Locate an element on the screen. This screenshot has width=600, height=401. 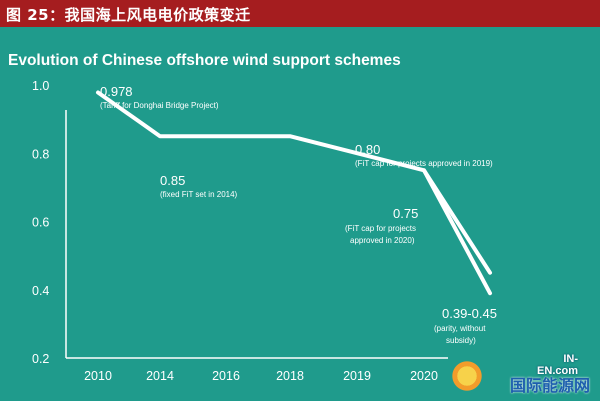
y-tick-label: 0.2 is located at coordinates (40, 359).